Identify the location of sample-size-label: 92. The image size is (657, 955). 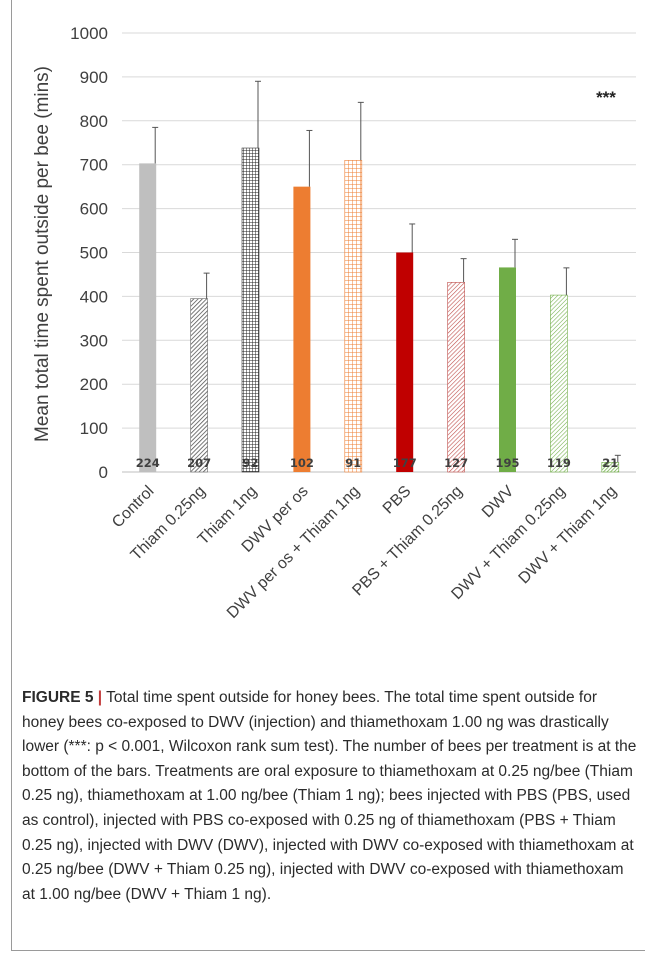
(250, 463).